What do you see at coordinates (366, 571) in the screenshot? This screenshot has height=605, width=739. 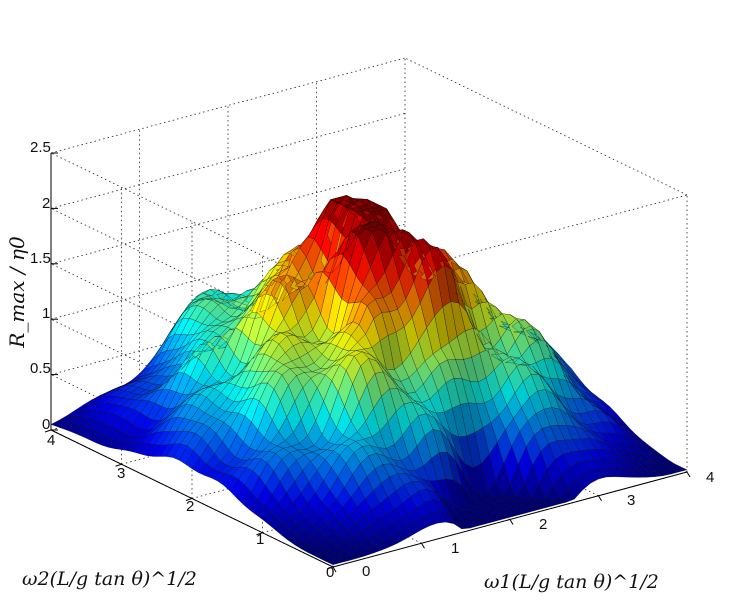 I see `x-tick-label: 0` at bounding box center [366, 571].